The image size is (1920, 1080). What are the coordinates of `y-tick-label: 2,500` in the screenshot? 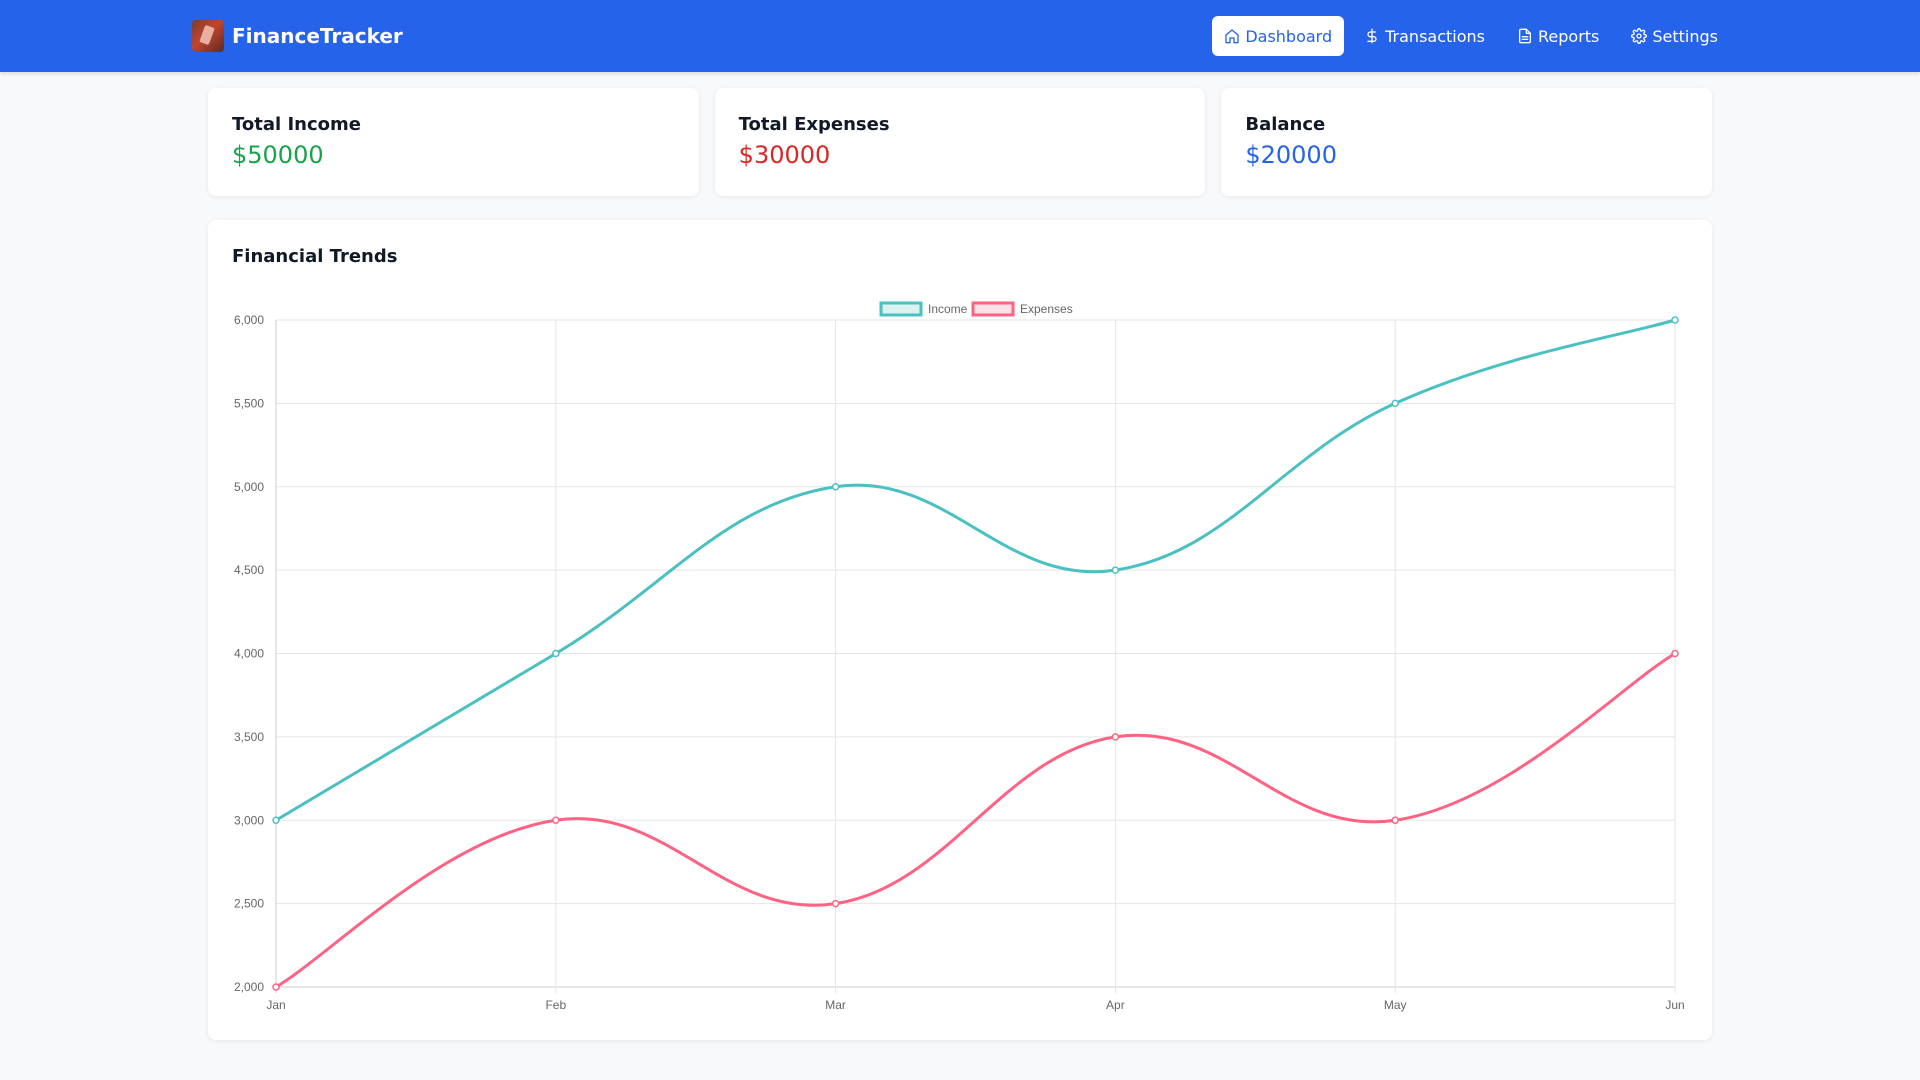 It's located at (249, 904).